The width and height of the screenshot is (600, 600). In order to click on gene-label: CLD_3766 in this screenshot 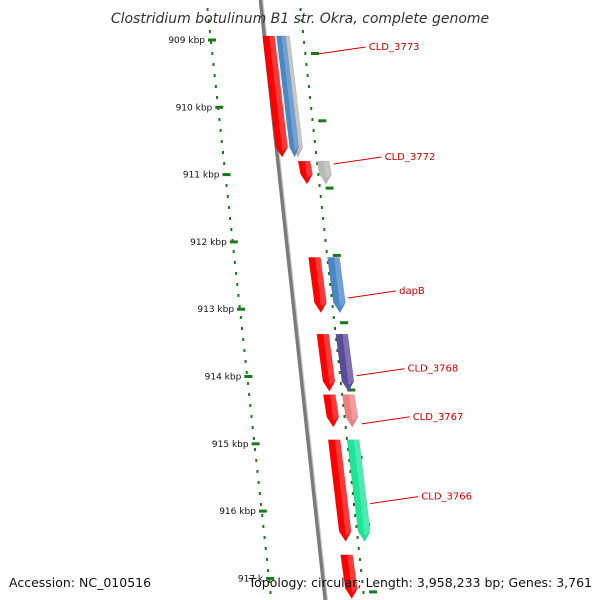, I will do `click(446, 497)`.